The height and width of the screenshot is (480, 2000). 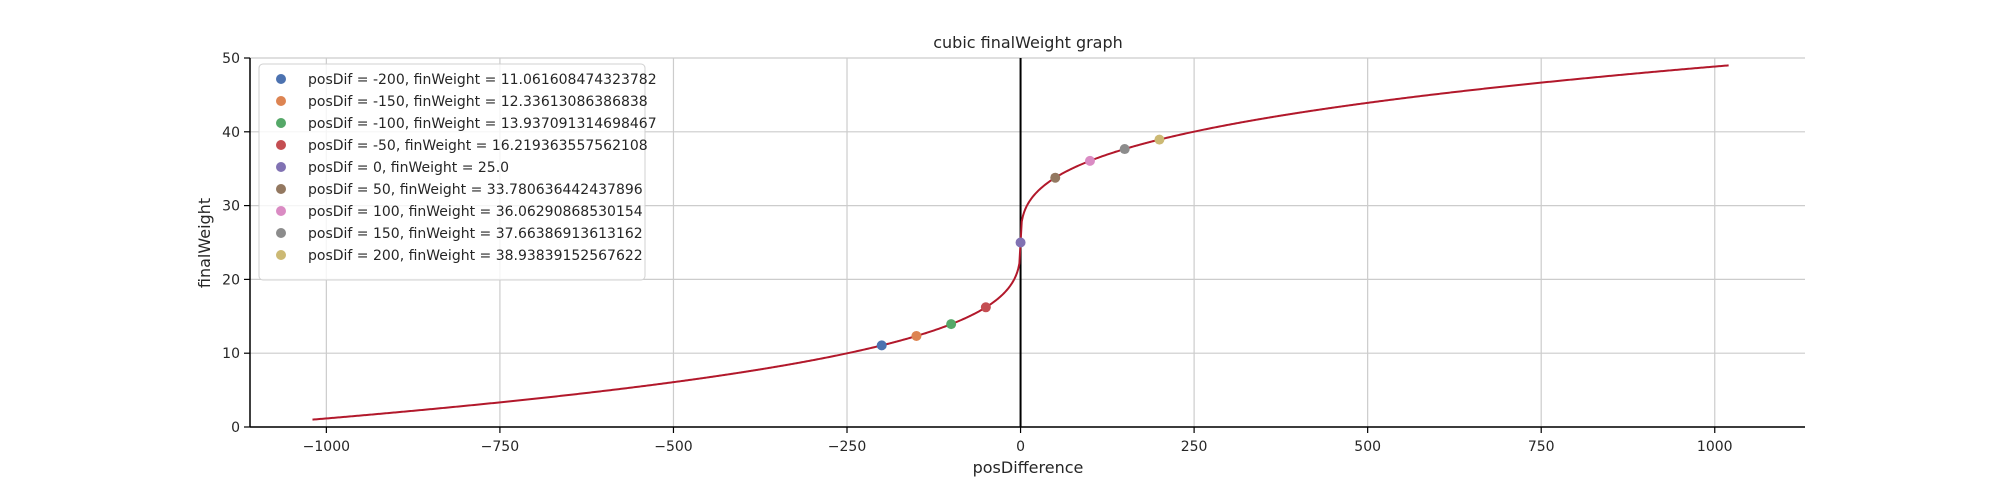 What do you see at coordinates (1715, 447) in the screenshot?
I see `x-tick-label: 1000` at bounding box center [1715, 447].